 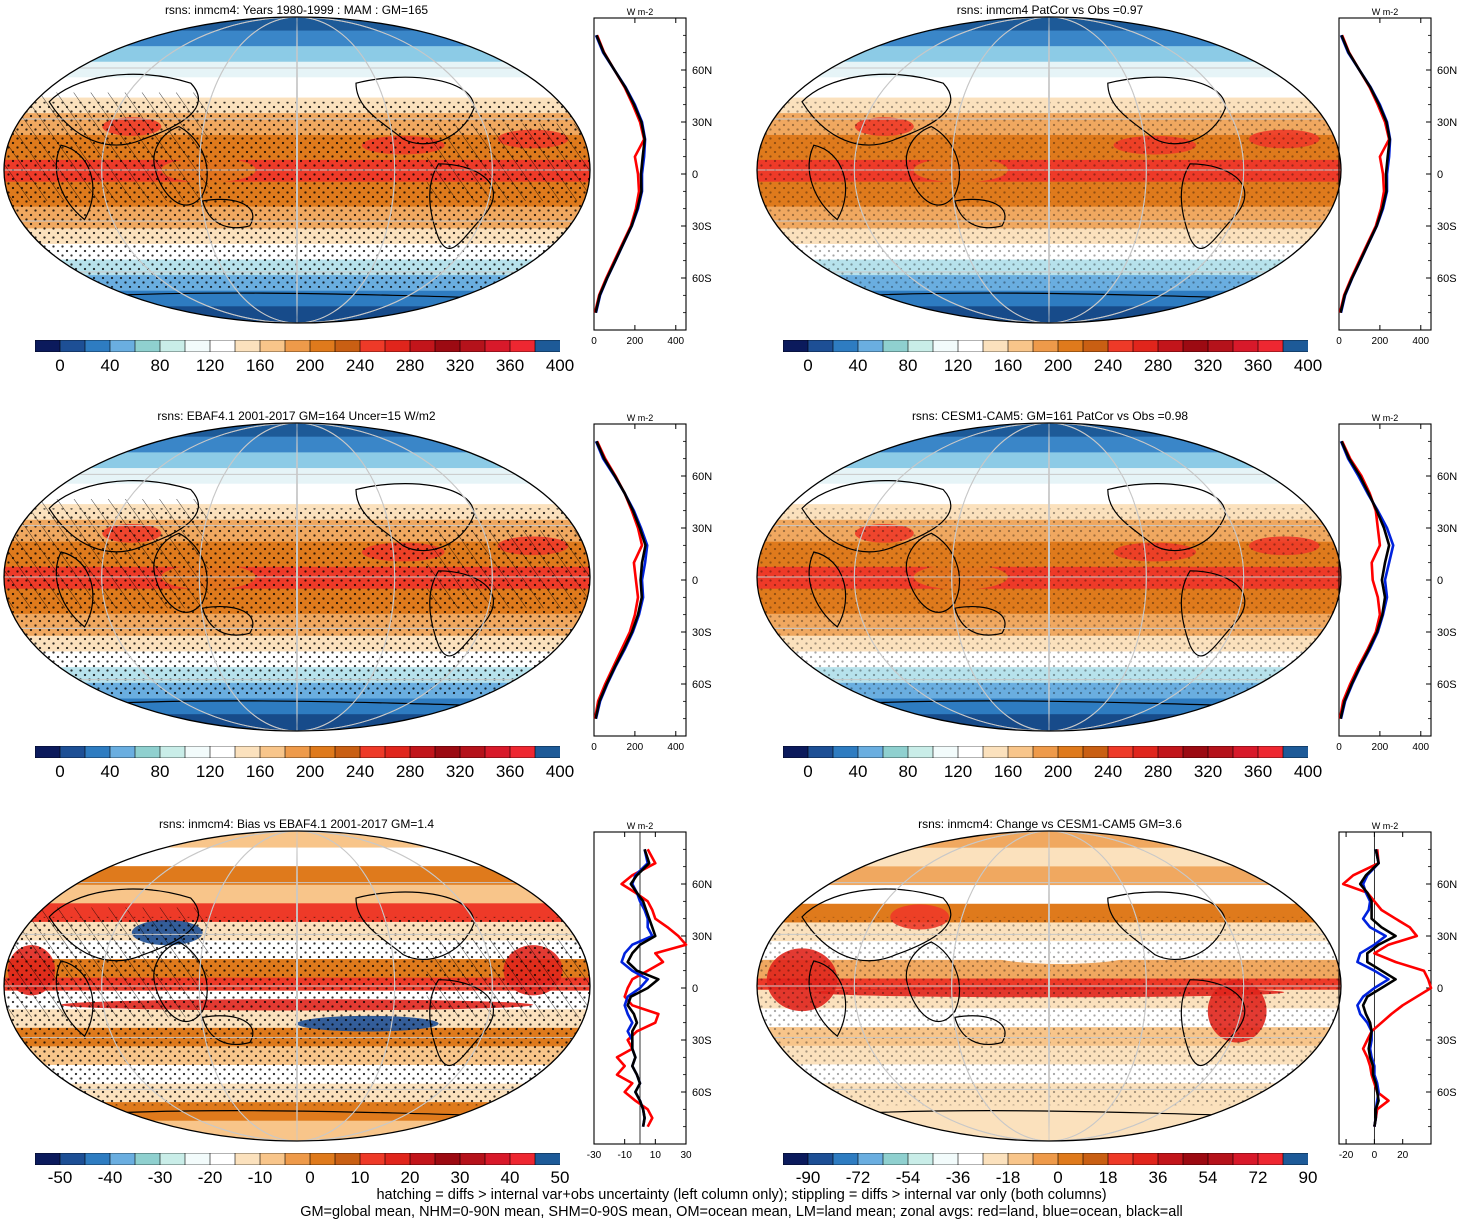 What do you see at coordinates (1208, 771) in the screenshot?
I see `colorbar-tick-label: 320` at bounding box center [1208, 771].